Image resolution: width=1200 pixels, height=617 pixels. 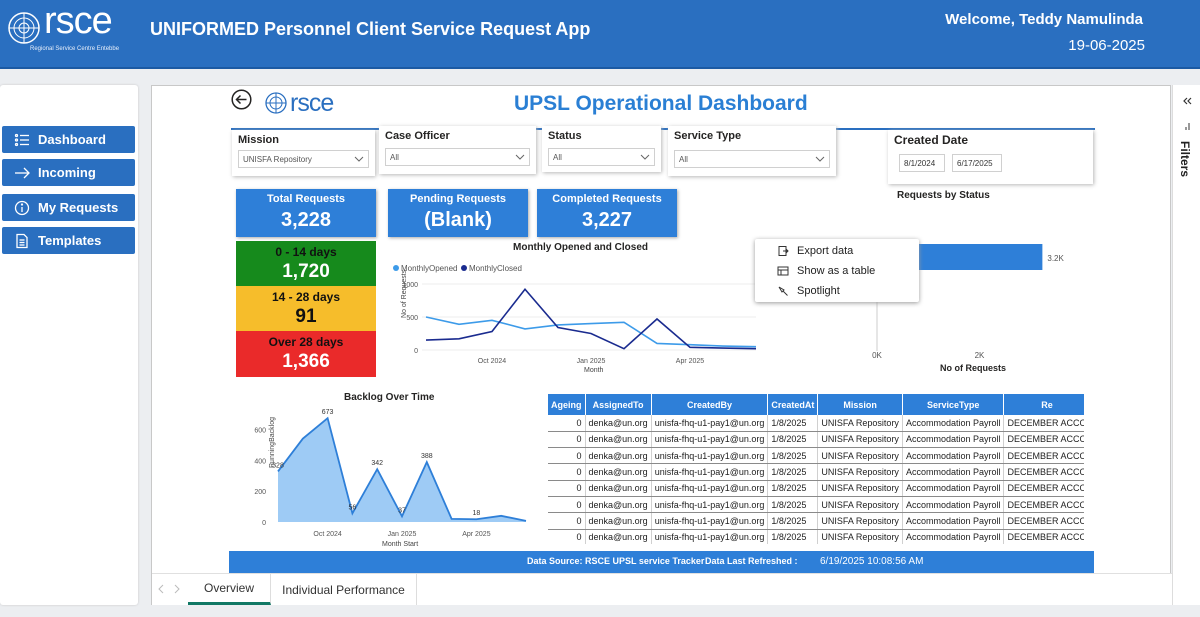 I want to click on nav-templates-button: Templates, so click(x=68, y=240).